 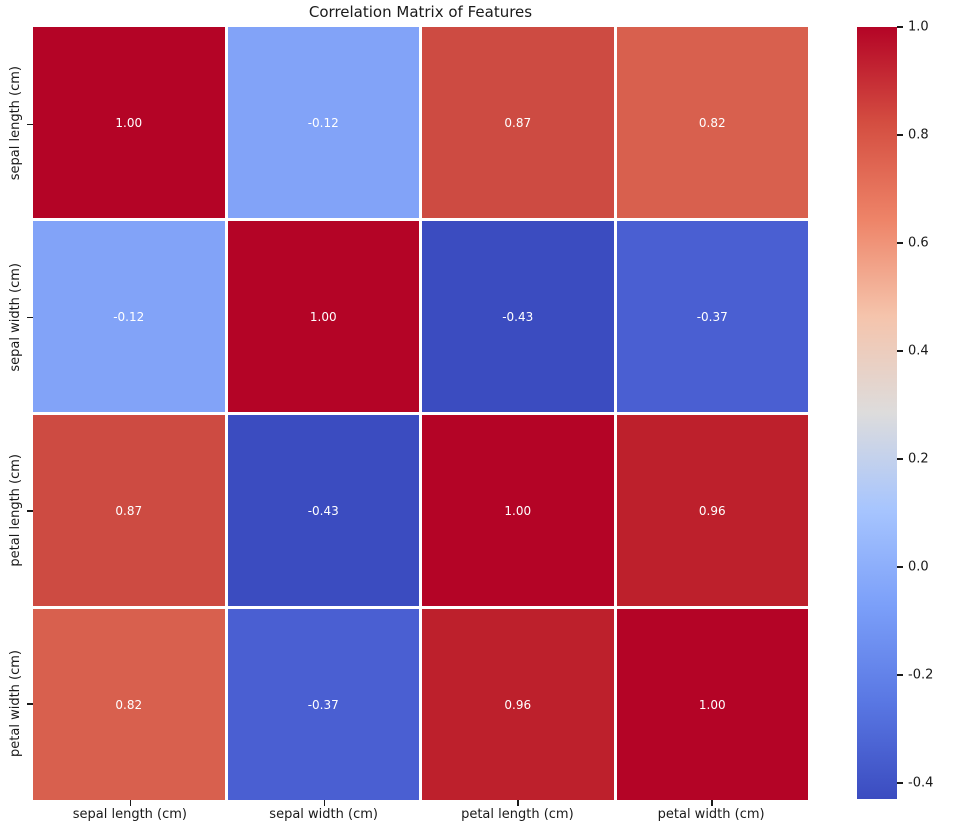 I want to click on colorbar-tick-label: 0.2, so click(x=918, y=459).